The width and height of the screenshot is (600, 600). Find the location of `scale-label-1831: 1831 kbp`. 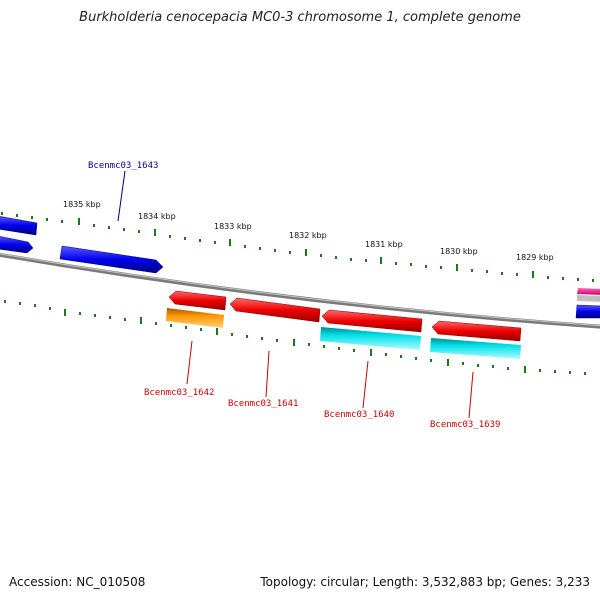

scale-label-1831: 1831 kbp is located at coordinates (384, 244).